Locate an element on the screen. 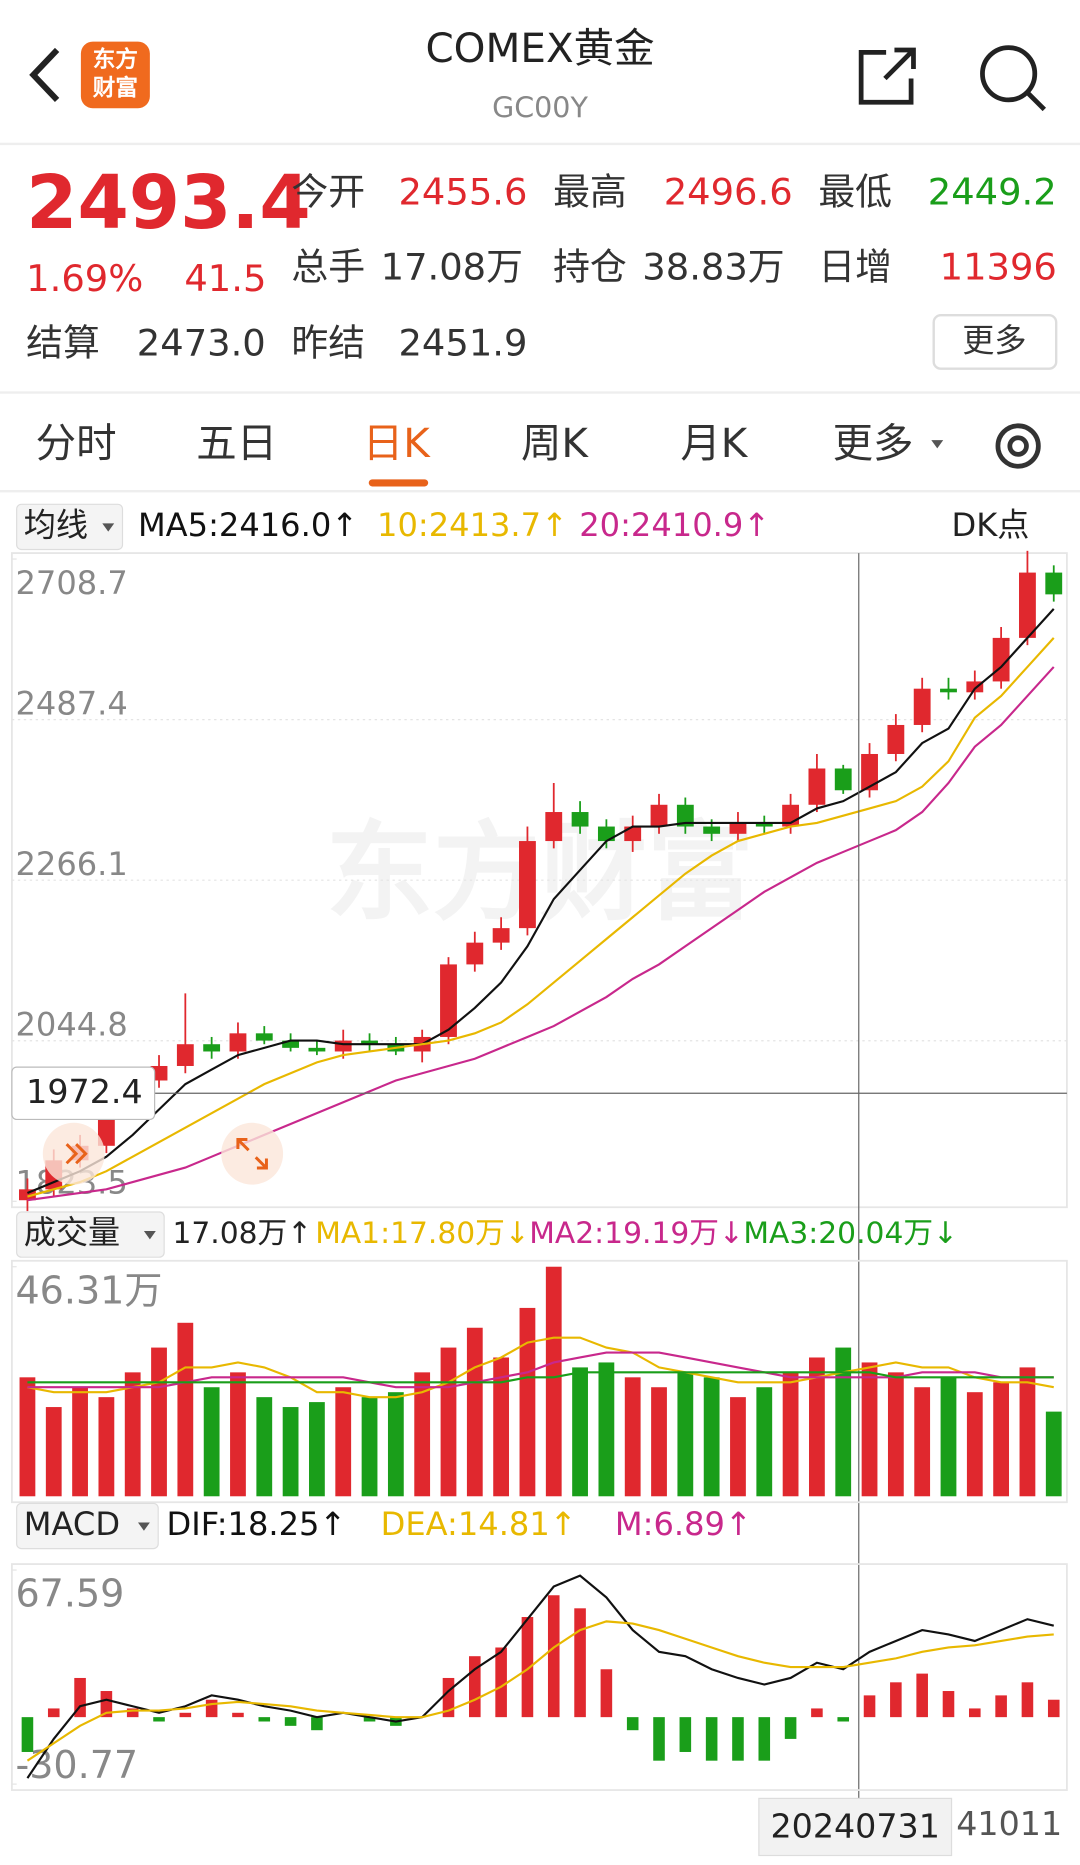 This screenshot has width=1080, height=1865. current-value: 17.08万↑ is located at coordinates (242, 1233).